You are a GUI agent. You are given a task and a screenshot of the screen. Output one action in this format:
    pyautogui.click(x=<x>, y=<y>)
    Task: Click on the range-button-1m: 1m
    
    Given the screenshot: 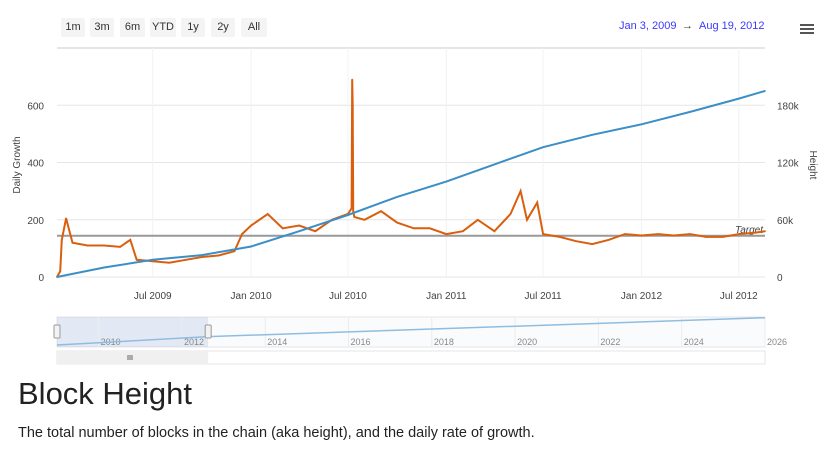 What is the action you would take?
    pyautogui.click(x=73, y=27)
    